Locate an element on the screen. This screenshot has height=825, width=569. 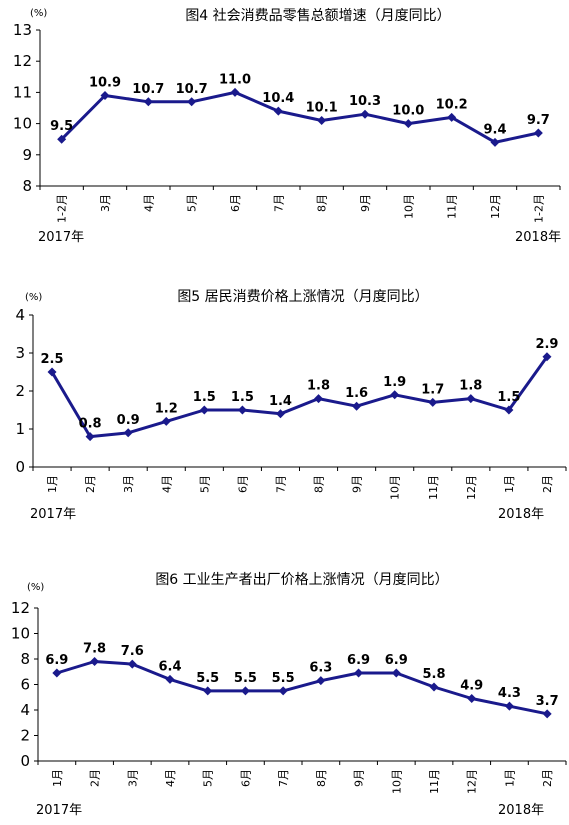
data-label: 9.4 is located at coordinates (494, 129).